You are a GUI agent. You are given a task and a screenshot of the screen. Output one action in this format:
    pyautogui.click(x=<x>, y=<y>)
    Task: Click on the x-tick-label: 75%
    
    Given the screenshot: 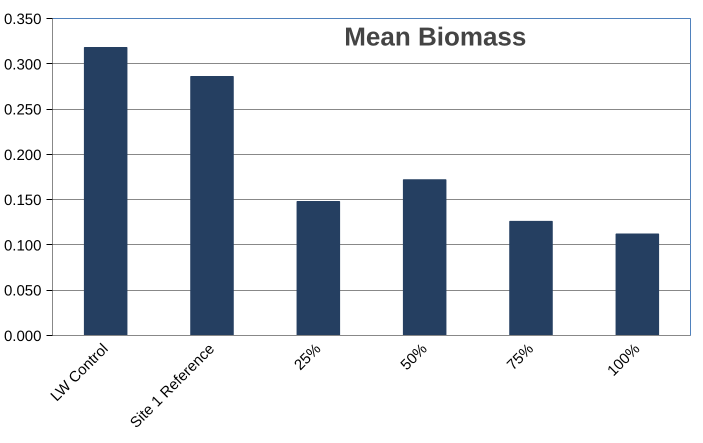 What is the action you would take?
    pyautogui.click(x=521, y=357)
    